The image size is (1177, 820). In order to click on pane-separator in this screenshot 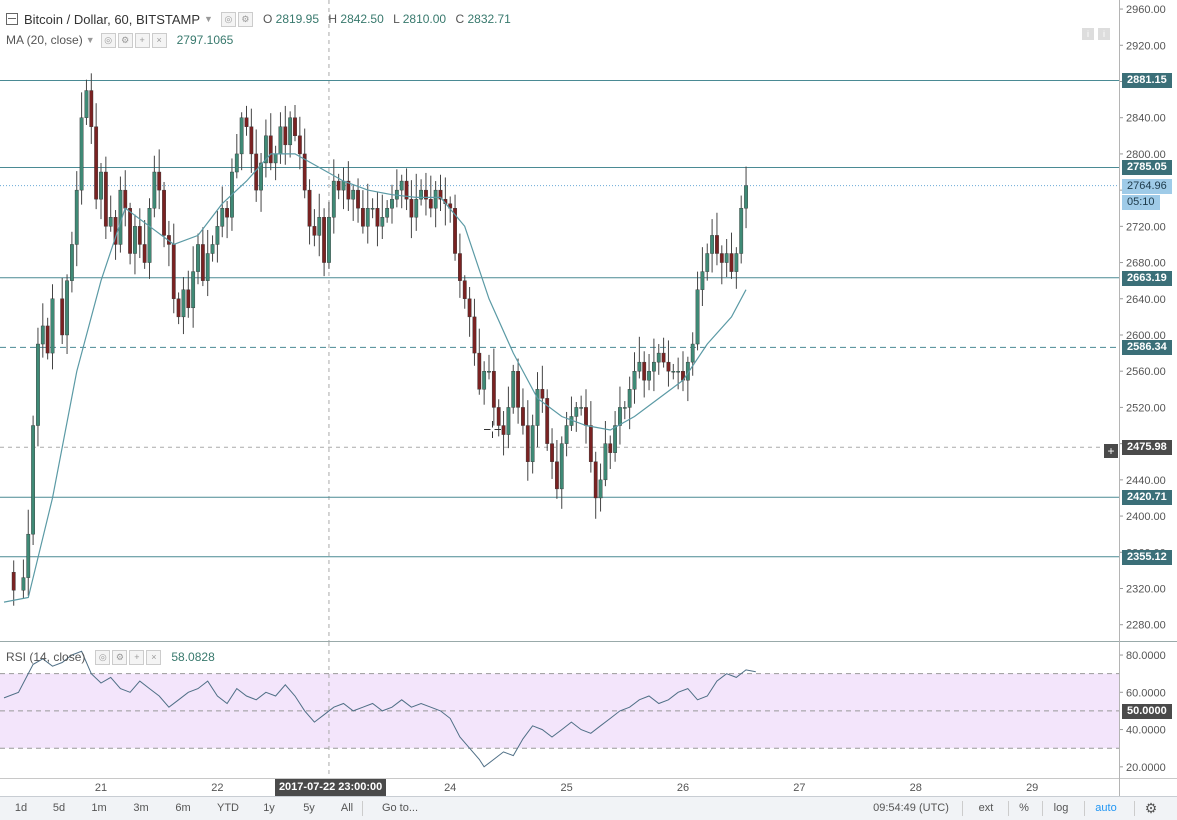, I will do `click(588, 641)`.